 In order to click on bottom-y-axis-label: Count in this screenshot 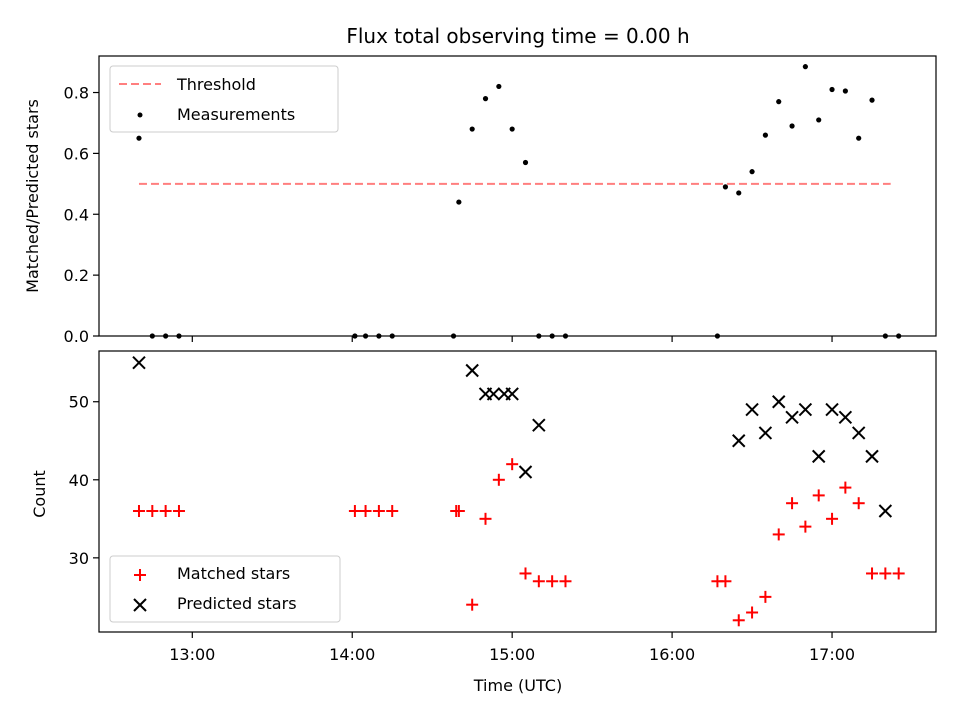, I will do `click(39, 494)`.